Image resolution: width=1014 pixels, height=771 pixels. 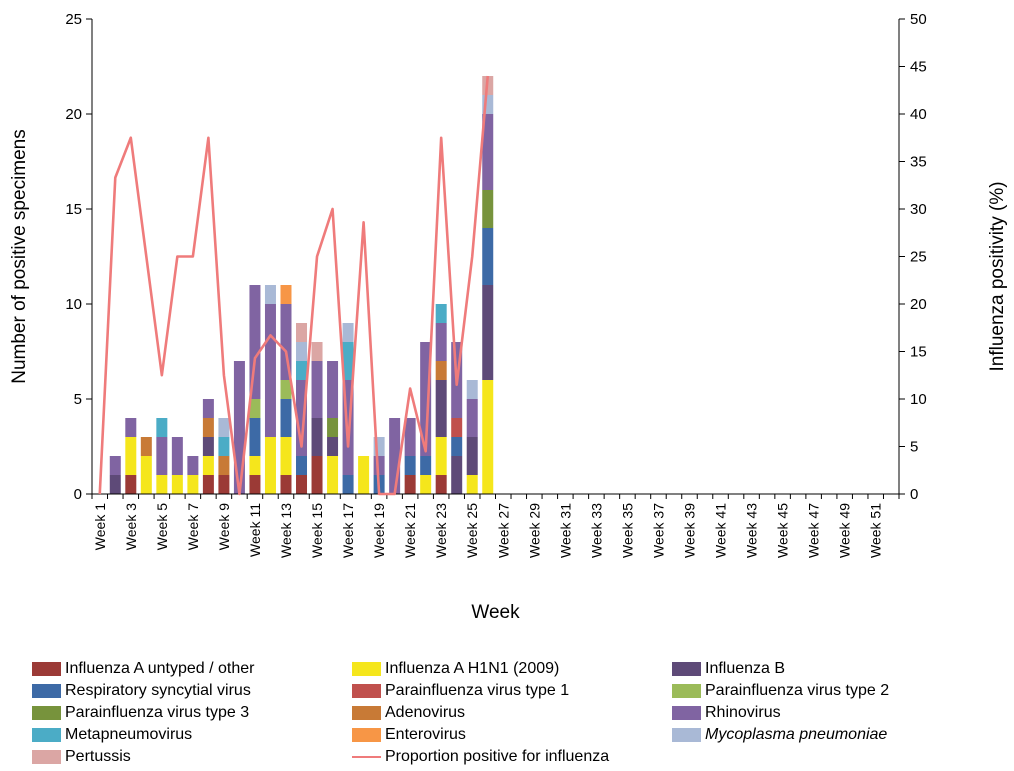 What do you see at coordinates (302, 484) in the screenshot?
I see `bar-segment-14-s1` at bounding box center [302, 484].